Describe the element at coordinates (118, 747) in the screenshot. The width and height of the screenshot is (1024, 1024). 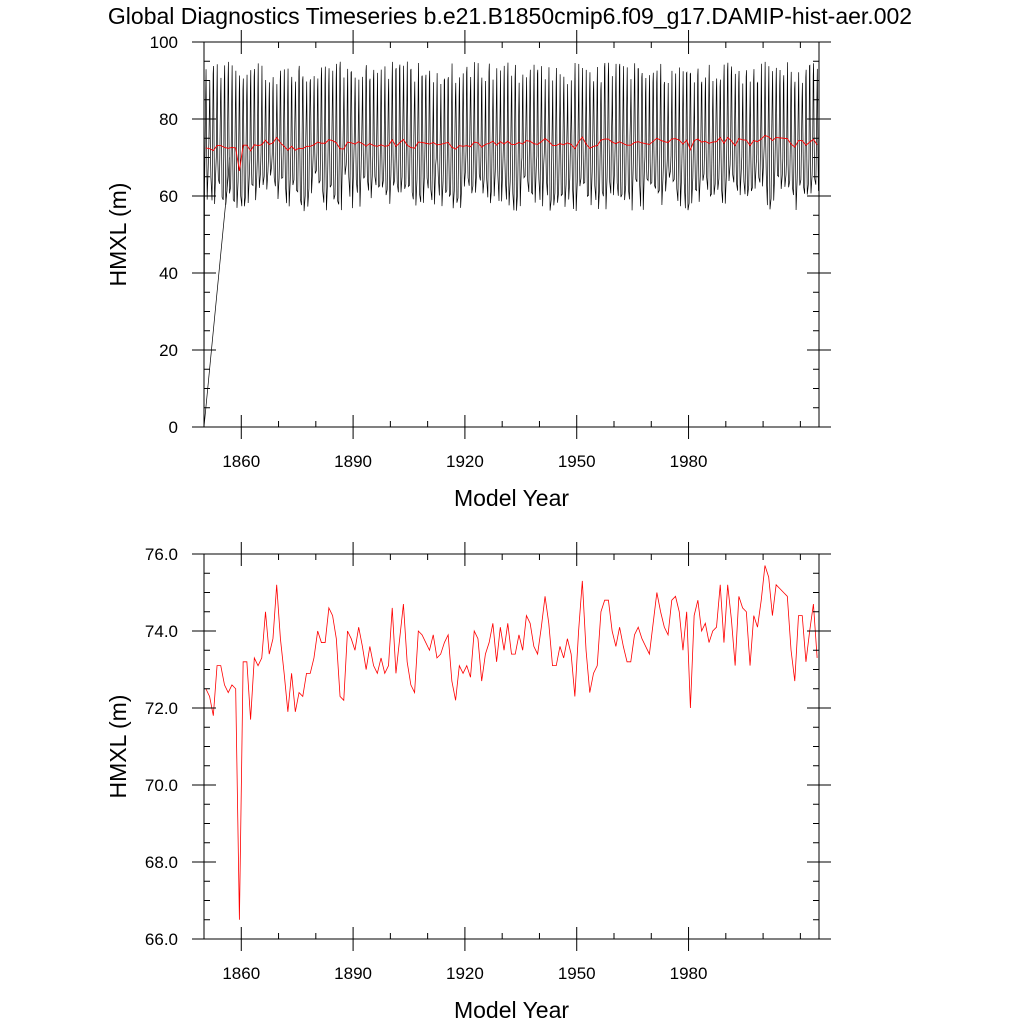
I see `bottom-panel-y-axis-label: HMXL (m)` at that location.